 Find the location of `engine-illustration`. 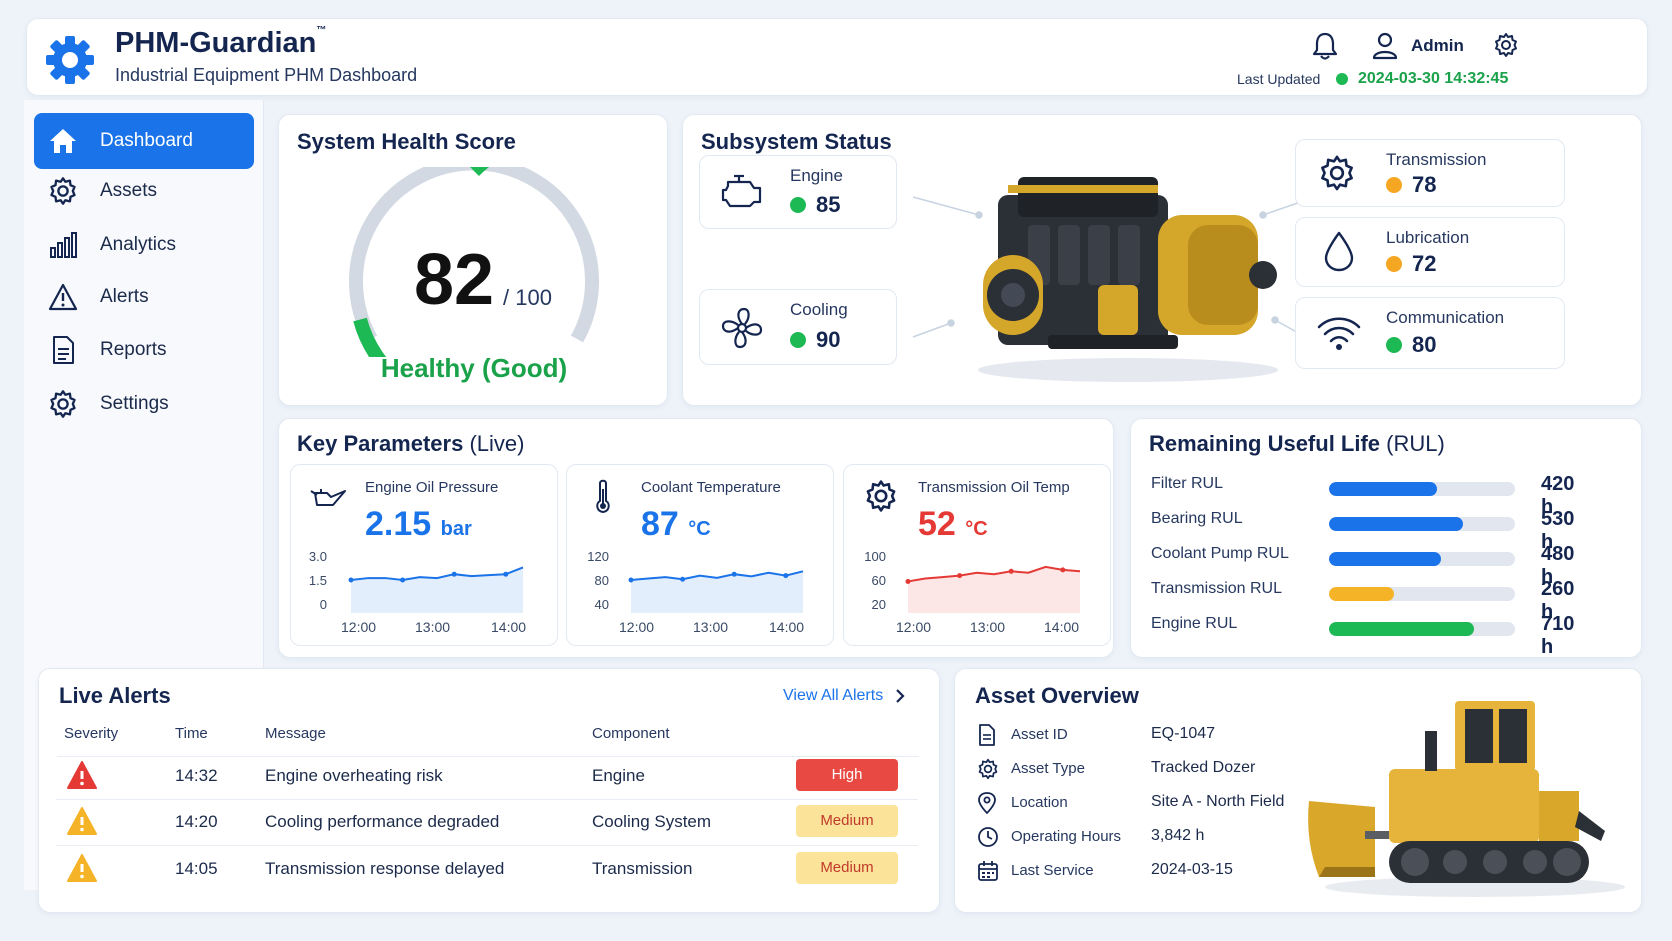

engine-illustration is located at coordinates (1128, 279).